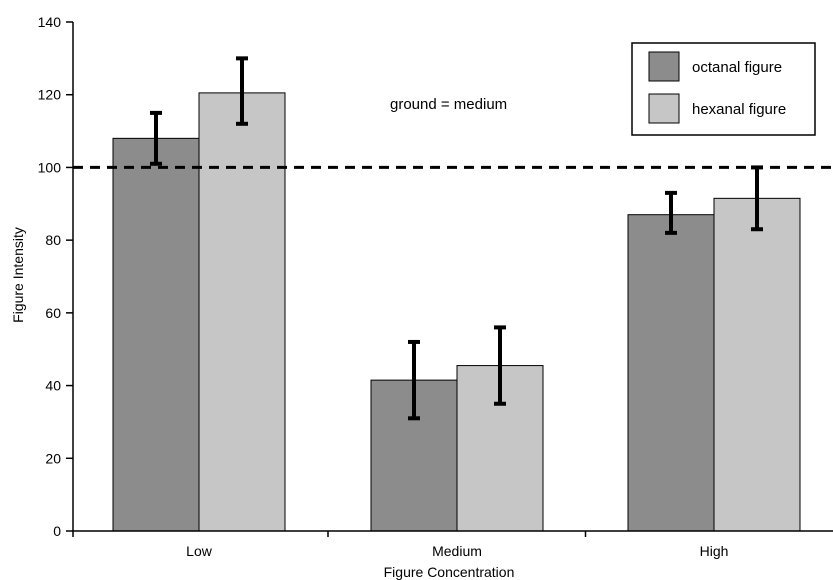 The width and height of the screenshot is (833, 580). I want to click on x-tick-label: Medium, so click(457, 551).